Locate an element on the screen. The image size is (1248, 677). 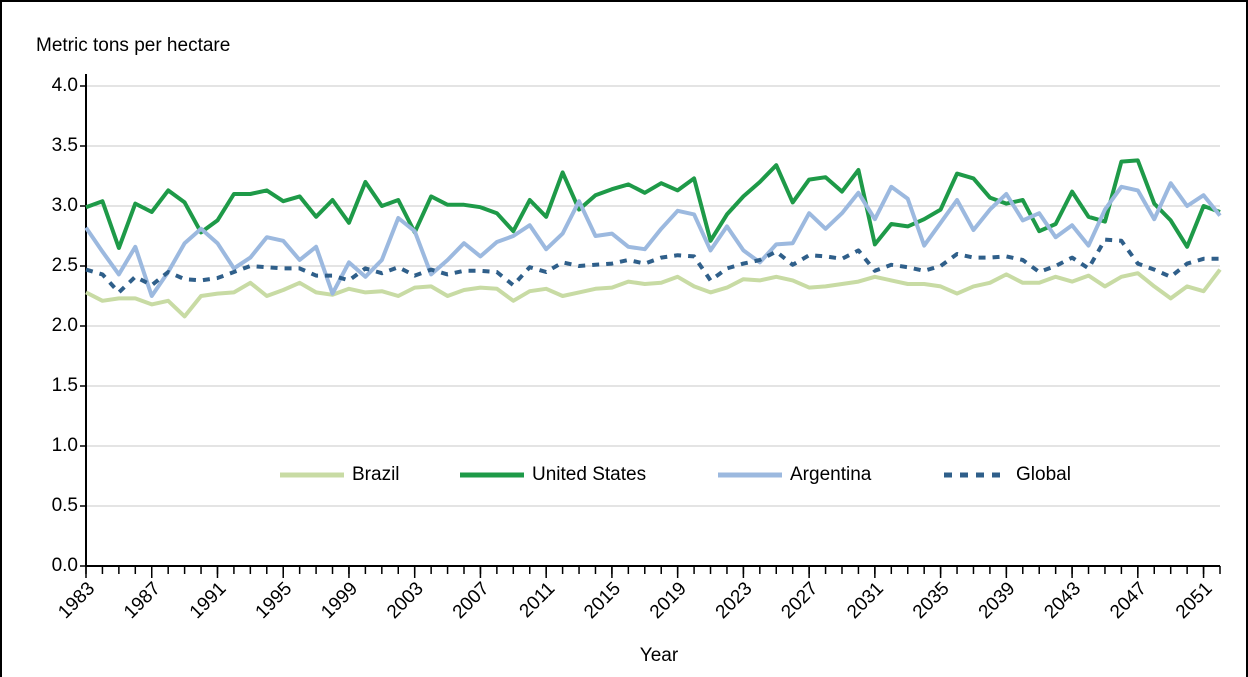
y-tick-label: 4.0 is located at coordinates (65, 85).